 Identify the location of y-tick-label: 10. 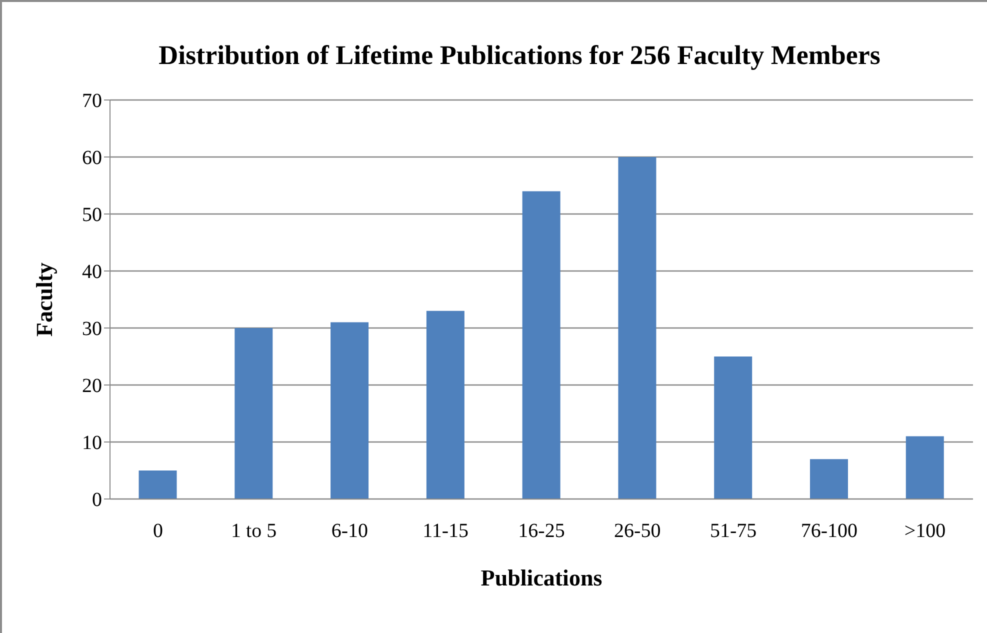
(92, 443).